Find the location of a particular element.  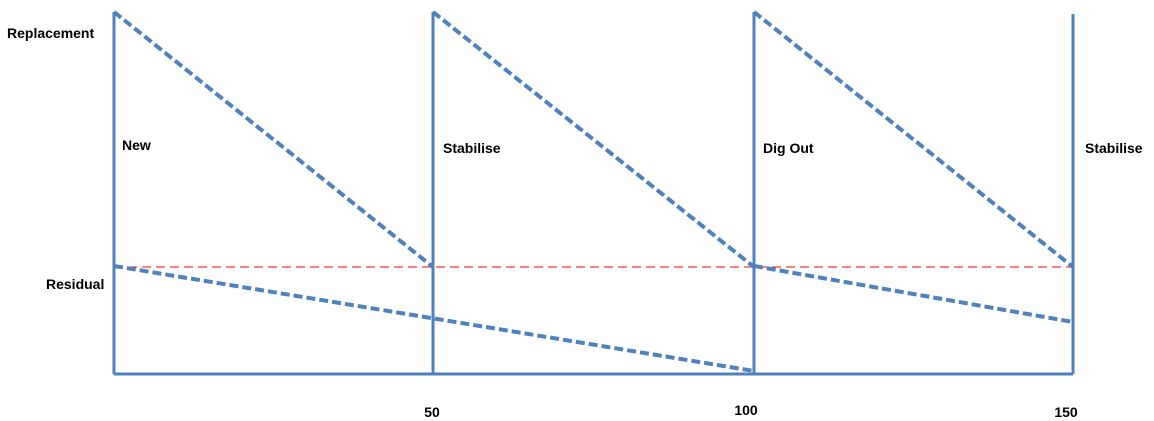

x-tick-50: 50 is located at coordinates (432, 412).